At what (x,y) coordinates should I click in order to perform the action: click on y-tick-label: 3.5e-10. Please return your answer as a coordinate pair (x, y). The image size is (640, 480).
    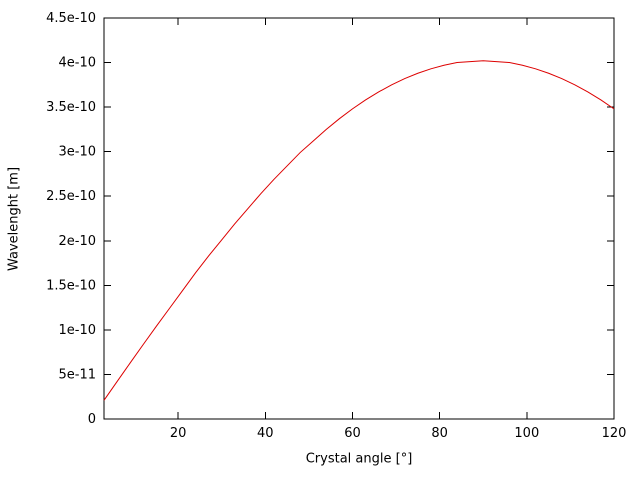
    Looking at the image, I should click on (71, 107).